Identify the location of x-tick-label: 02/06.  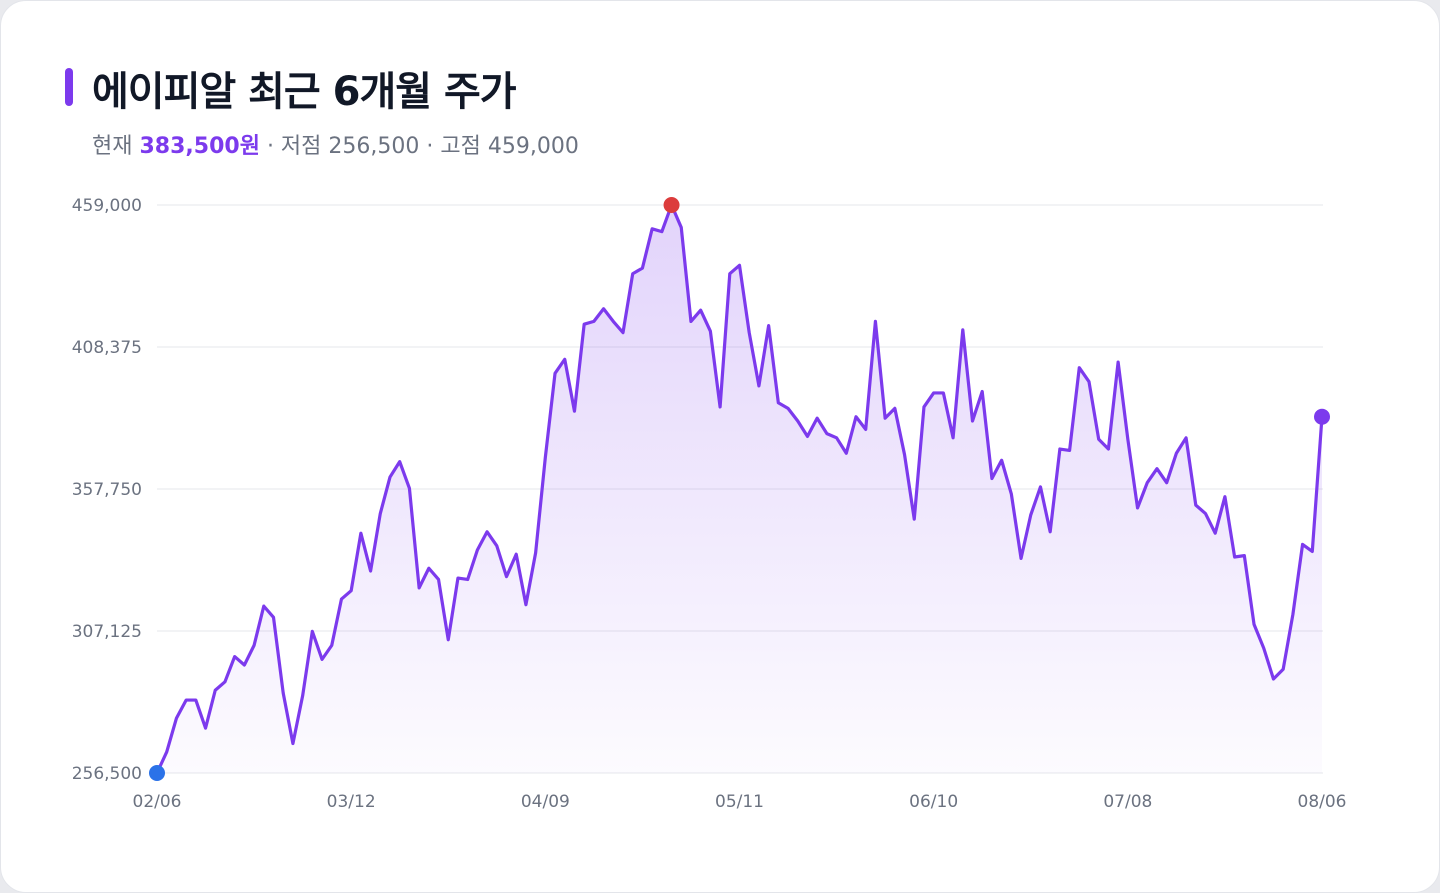
(157, 802).